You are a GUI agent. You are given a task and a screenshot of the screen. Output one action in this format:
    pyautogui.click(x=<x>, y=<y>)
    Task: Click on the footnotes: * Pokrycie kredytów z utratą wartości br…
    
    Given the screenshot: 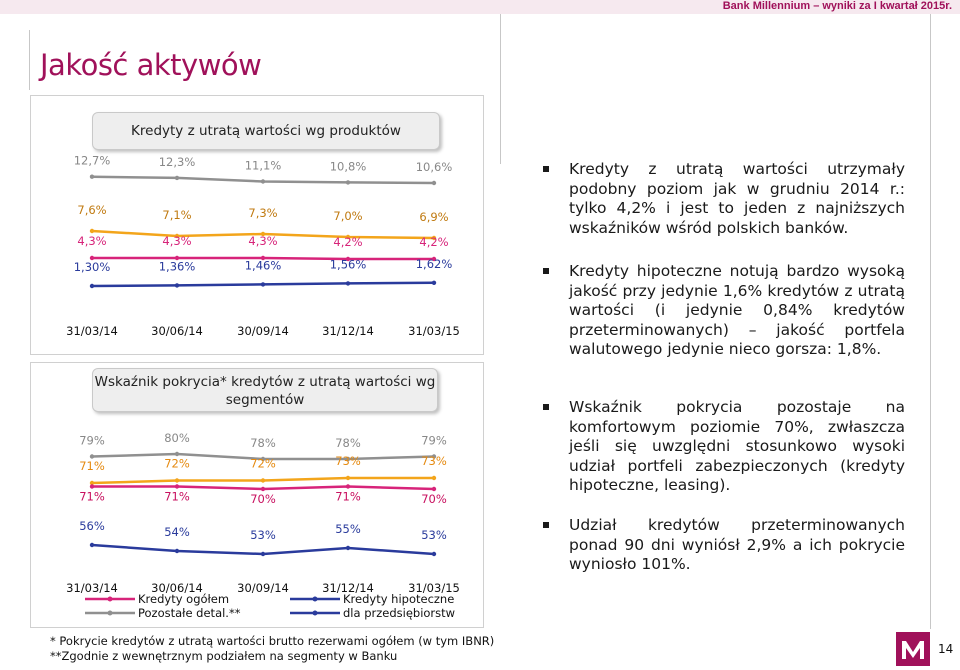 What is the action you would take?
    pyautogui.click(x=272, y=649)
    